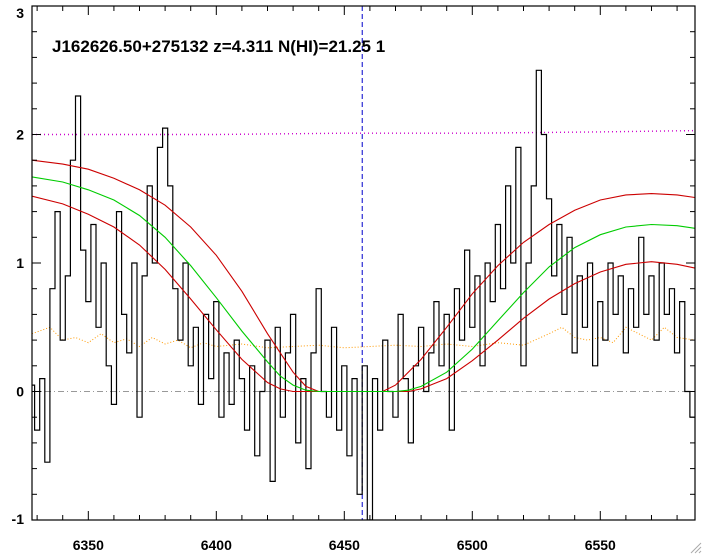 The height and width of the screenshot is (556, 704). Describe the element at coordinates (20, 135) in the screenshot. I see `y-tick-label: 2` at that location.